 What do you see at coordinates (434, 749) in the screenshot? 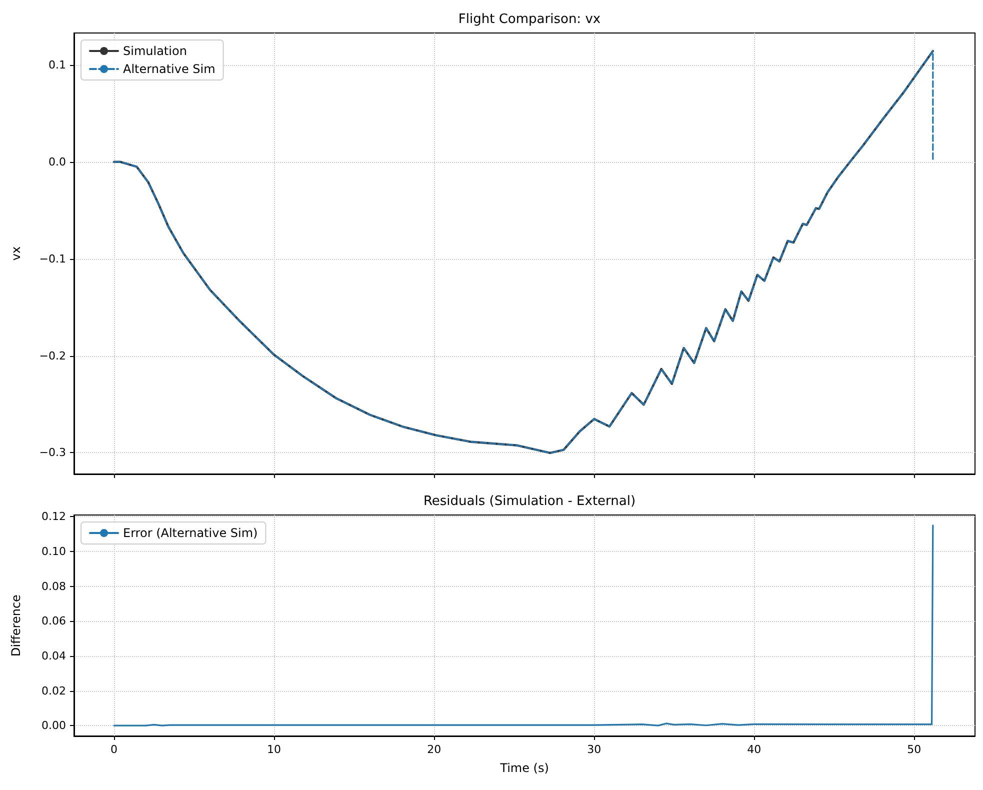
I see `x-tick-label: 20` at bounding box center [434, 749].